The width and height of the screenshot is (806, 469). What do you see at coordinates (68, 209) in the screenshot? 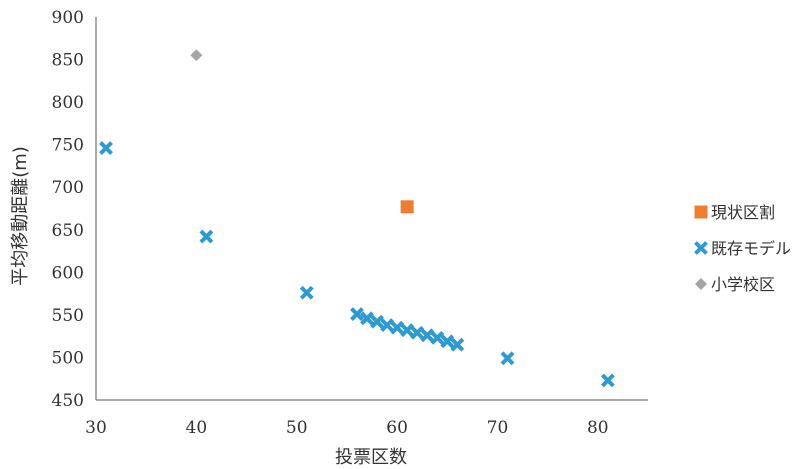
I see `y-tick-labels: 450 500 550 600 650 700 750 800 850 900` at bounding box center [68, 209].